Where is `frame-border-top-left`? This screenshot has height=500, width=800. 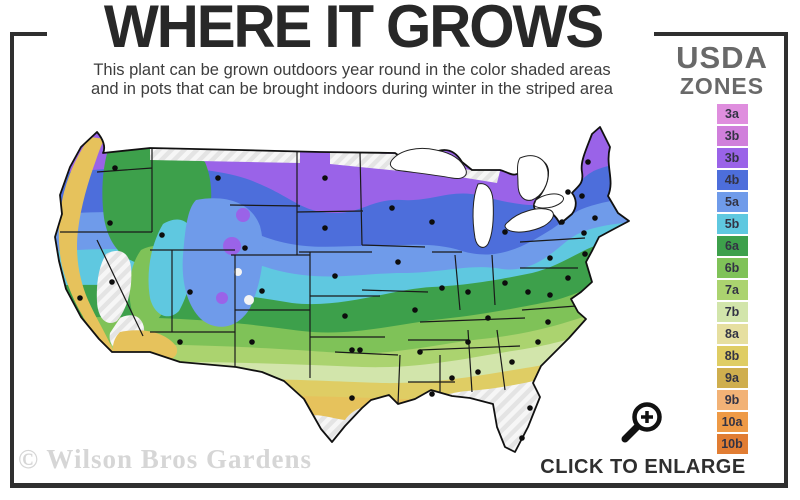 frame-border-top-left is located at coordinates (28, 34).